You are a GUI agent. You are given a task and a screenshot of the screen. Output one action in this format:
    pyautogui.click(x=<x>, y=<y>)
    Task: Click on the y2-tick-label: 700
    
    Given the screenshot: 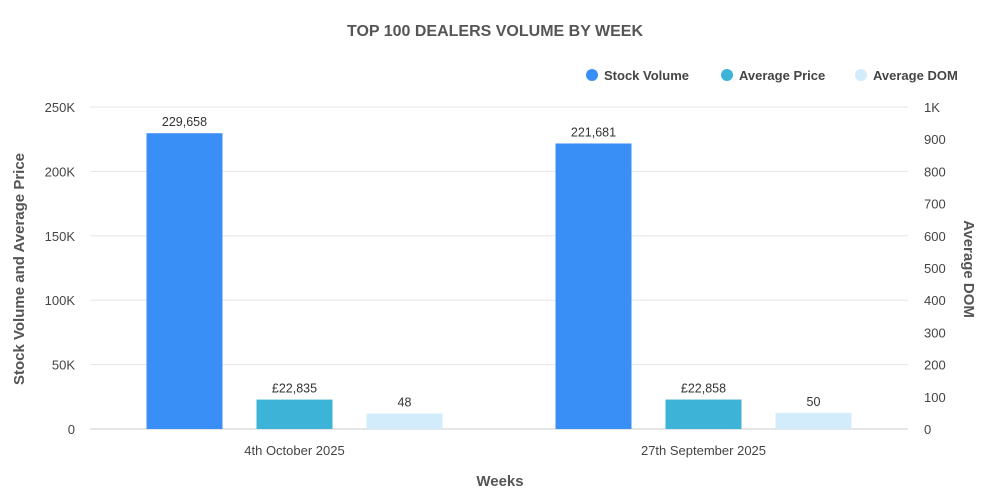 What is the action you would take?
    pyautogui.click(x=935, y=204)
    